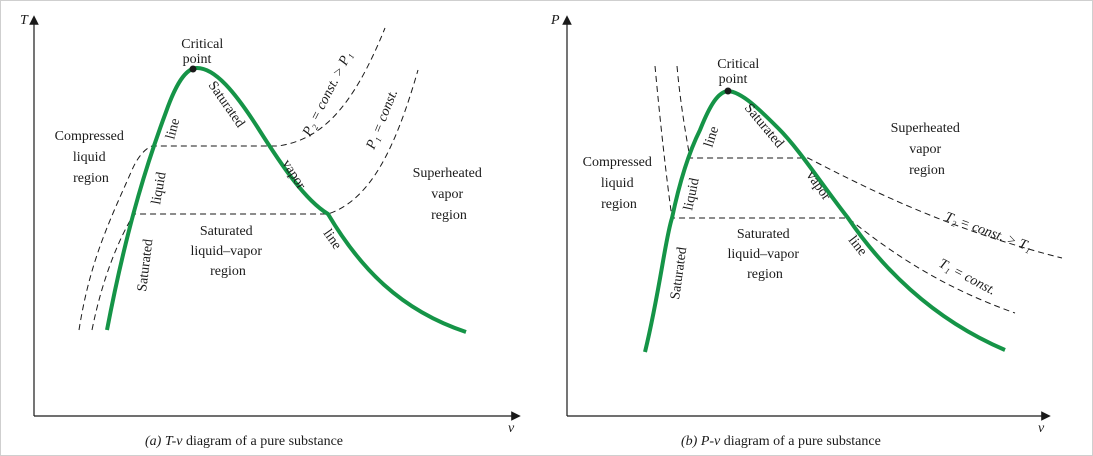 This screenshot has width=1093, height=456. I want to click on pv-sat-liquid-line-word3: line, so click(712, 137).